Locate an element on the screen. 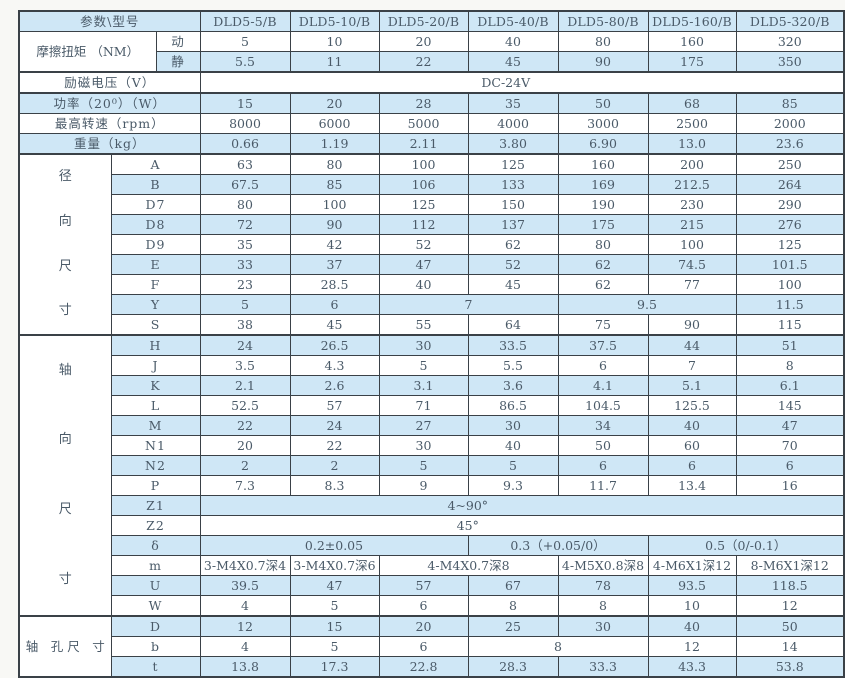  table-cell: 2500 is located at coordinates (692, 123).